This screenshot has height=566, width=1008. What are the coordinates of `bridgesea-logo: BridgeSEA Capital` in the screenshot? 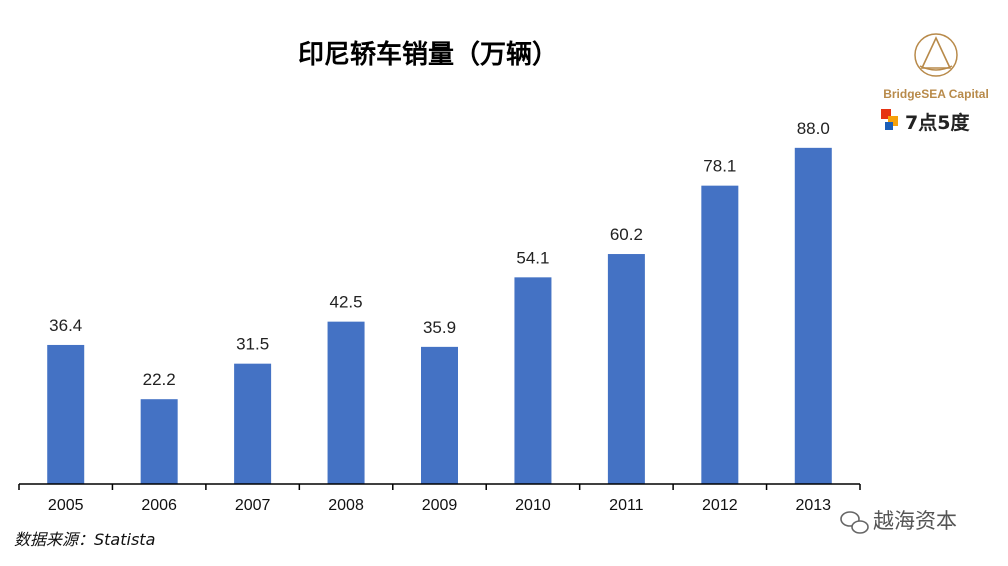 It's located at (936, 67).